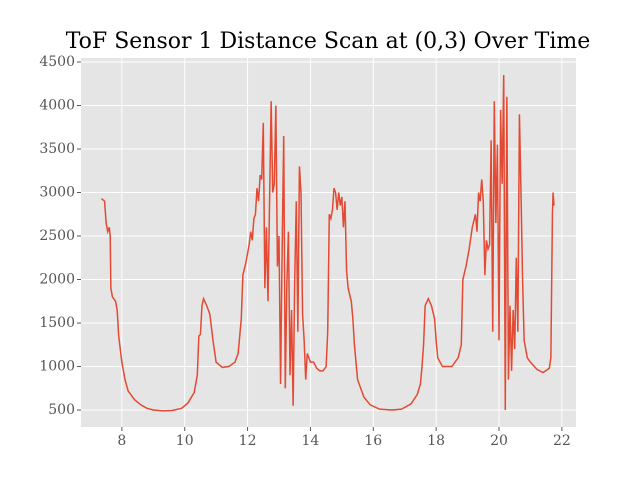 The width and height of the screenshot is (640, 480). What do you see at coordinates (121, 441) in the screenshot?
I see `x-tick-label: 8` at bounding box center [121, 441].